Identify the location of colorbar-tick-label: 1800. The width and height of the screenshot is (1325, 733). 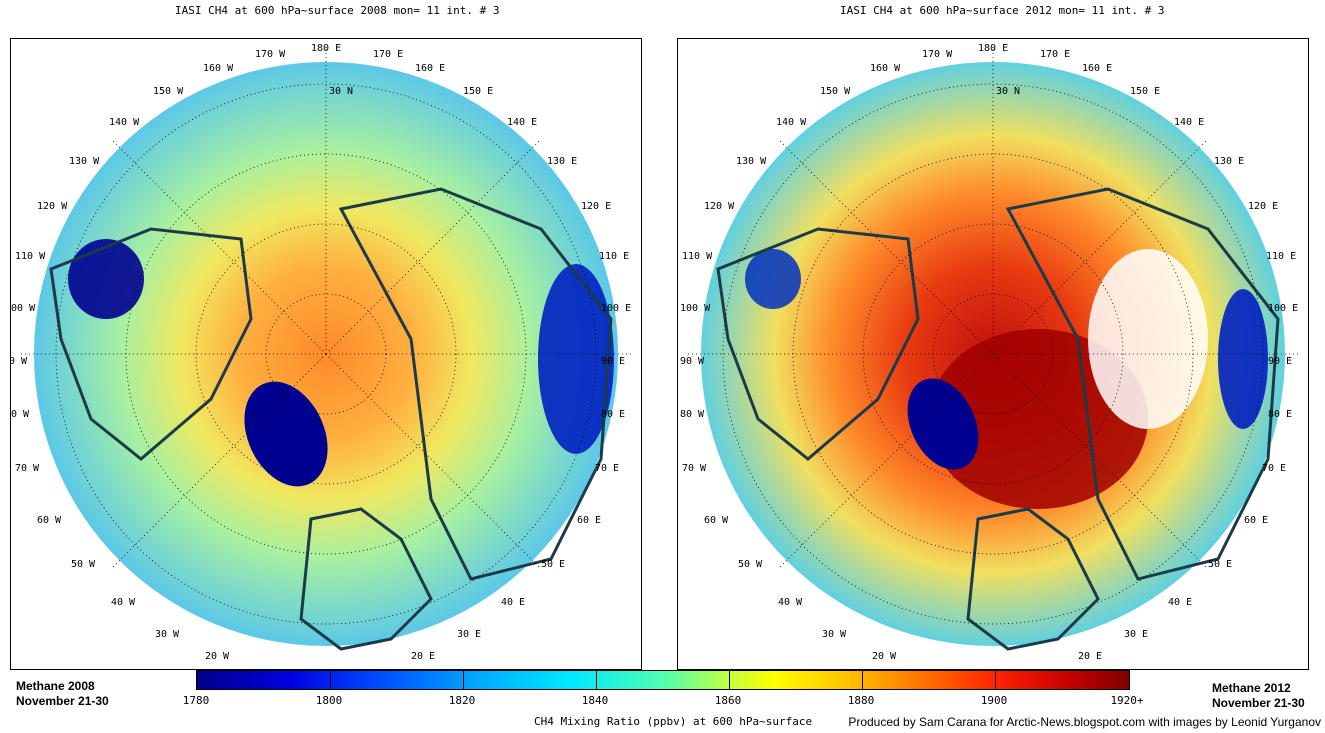
(329, 700).